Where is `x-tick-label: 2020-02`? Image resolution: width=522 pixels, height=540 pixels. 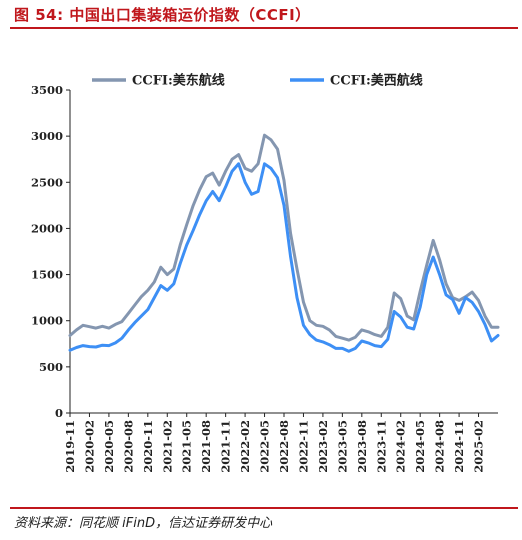
x-tick-label: 2020-02 is located at coordinates (89, 446).